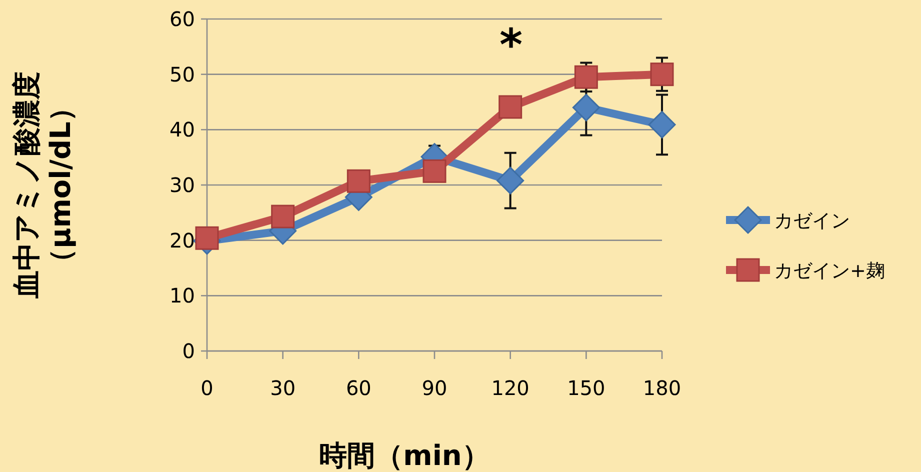  I want to click on x-tick-label: 180, so click(662, 388).